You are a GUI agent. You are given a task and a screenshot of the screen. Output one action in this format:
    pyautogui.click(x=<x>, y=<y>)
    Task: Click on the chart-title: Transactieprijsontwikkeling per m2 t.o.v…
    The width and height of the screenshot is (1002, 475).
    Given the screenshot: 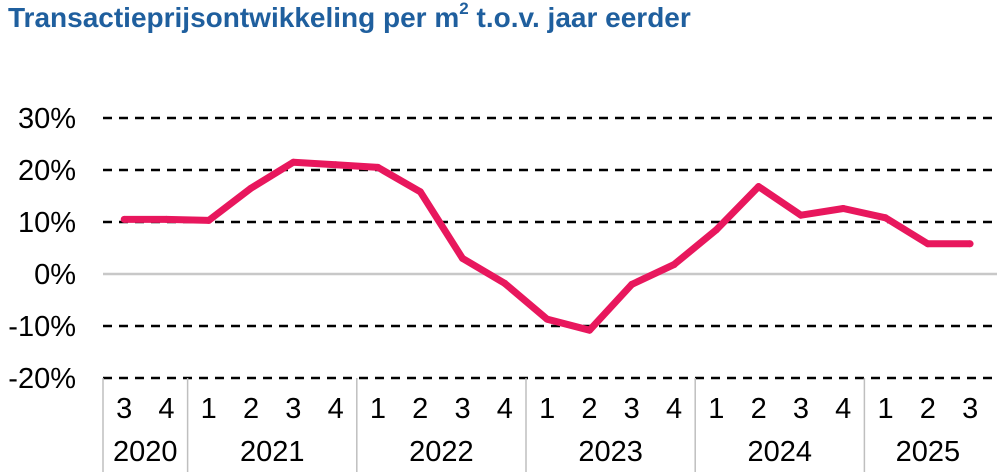 What is the action you would take?
    pyautogui.click(x=349, y=17)
    